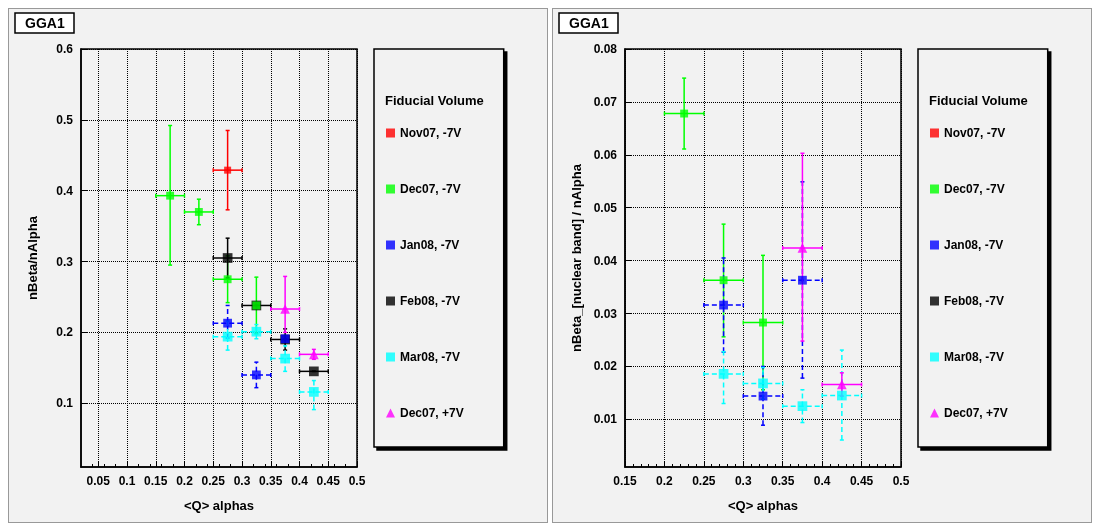 The height and width of the screenshot is (530, 1100). What do you see at coordinates (605, 419) in the screenshot?
I see `y-tick-label: 0.01` at bounding box center [605, 419].